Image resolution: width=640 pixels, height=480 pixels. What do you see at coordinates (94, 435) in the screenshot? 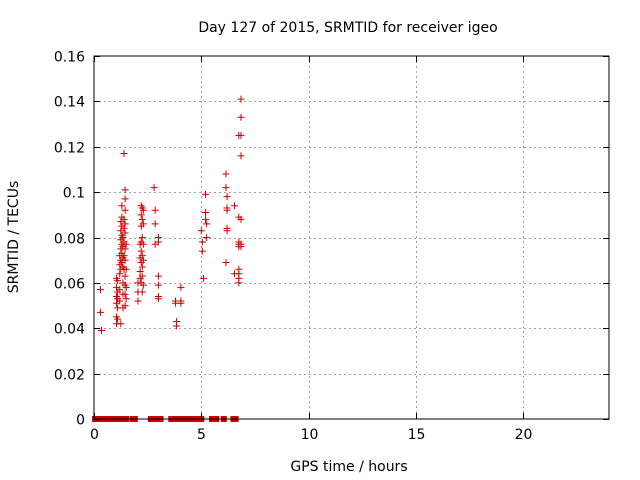
I see `x-tick-label: 0` at bounding box center [94, 435].